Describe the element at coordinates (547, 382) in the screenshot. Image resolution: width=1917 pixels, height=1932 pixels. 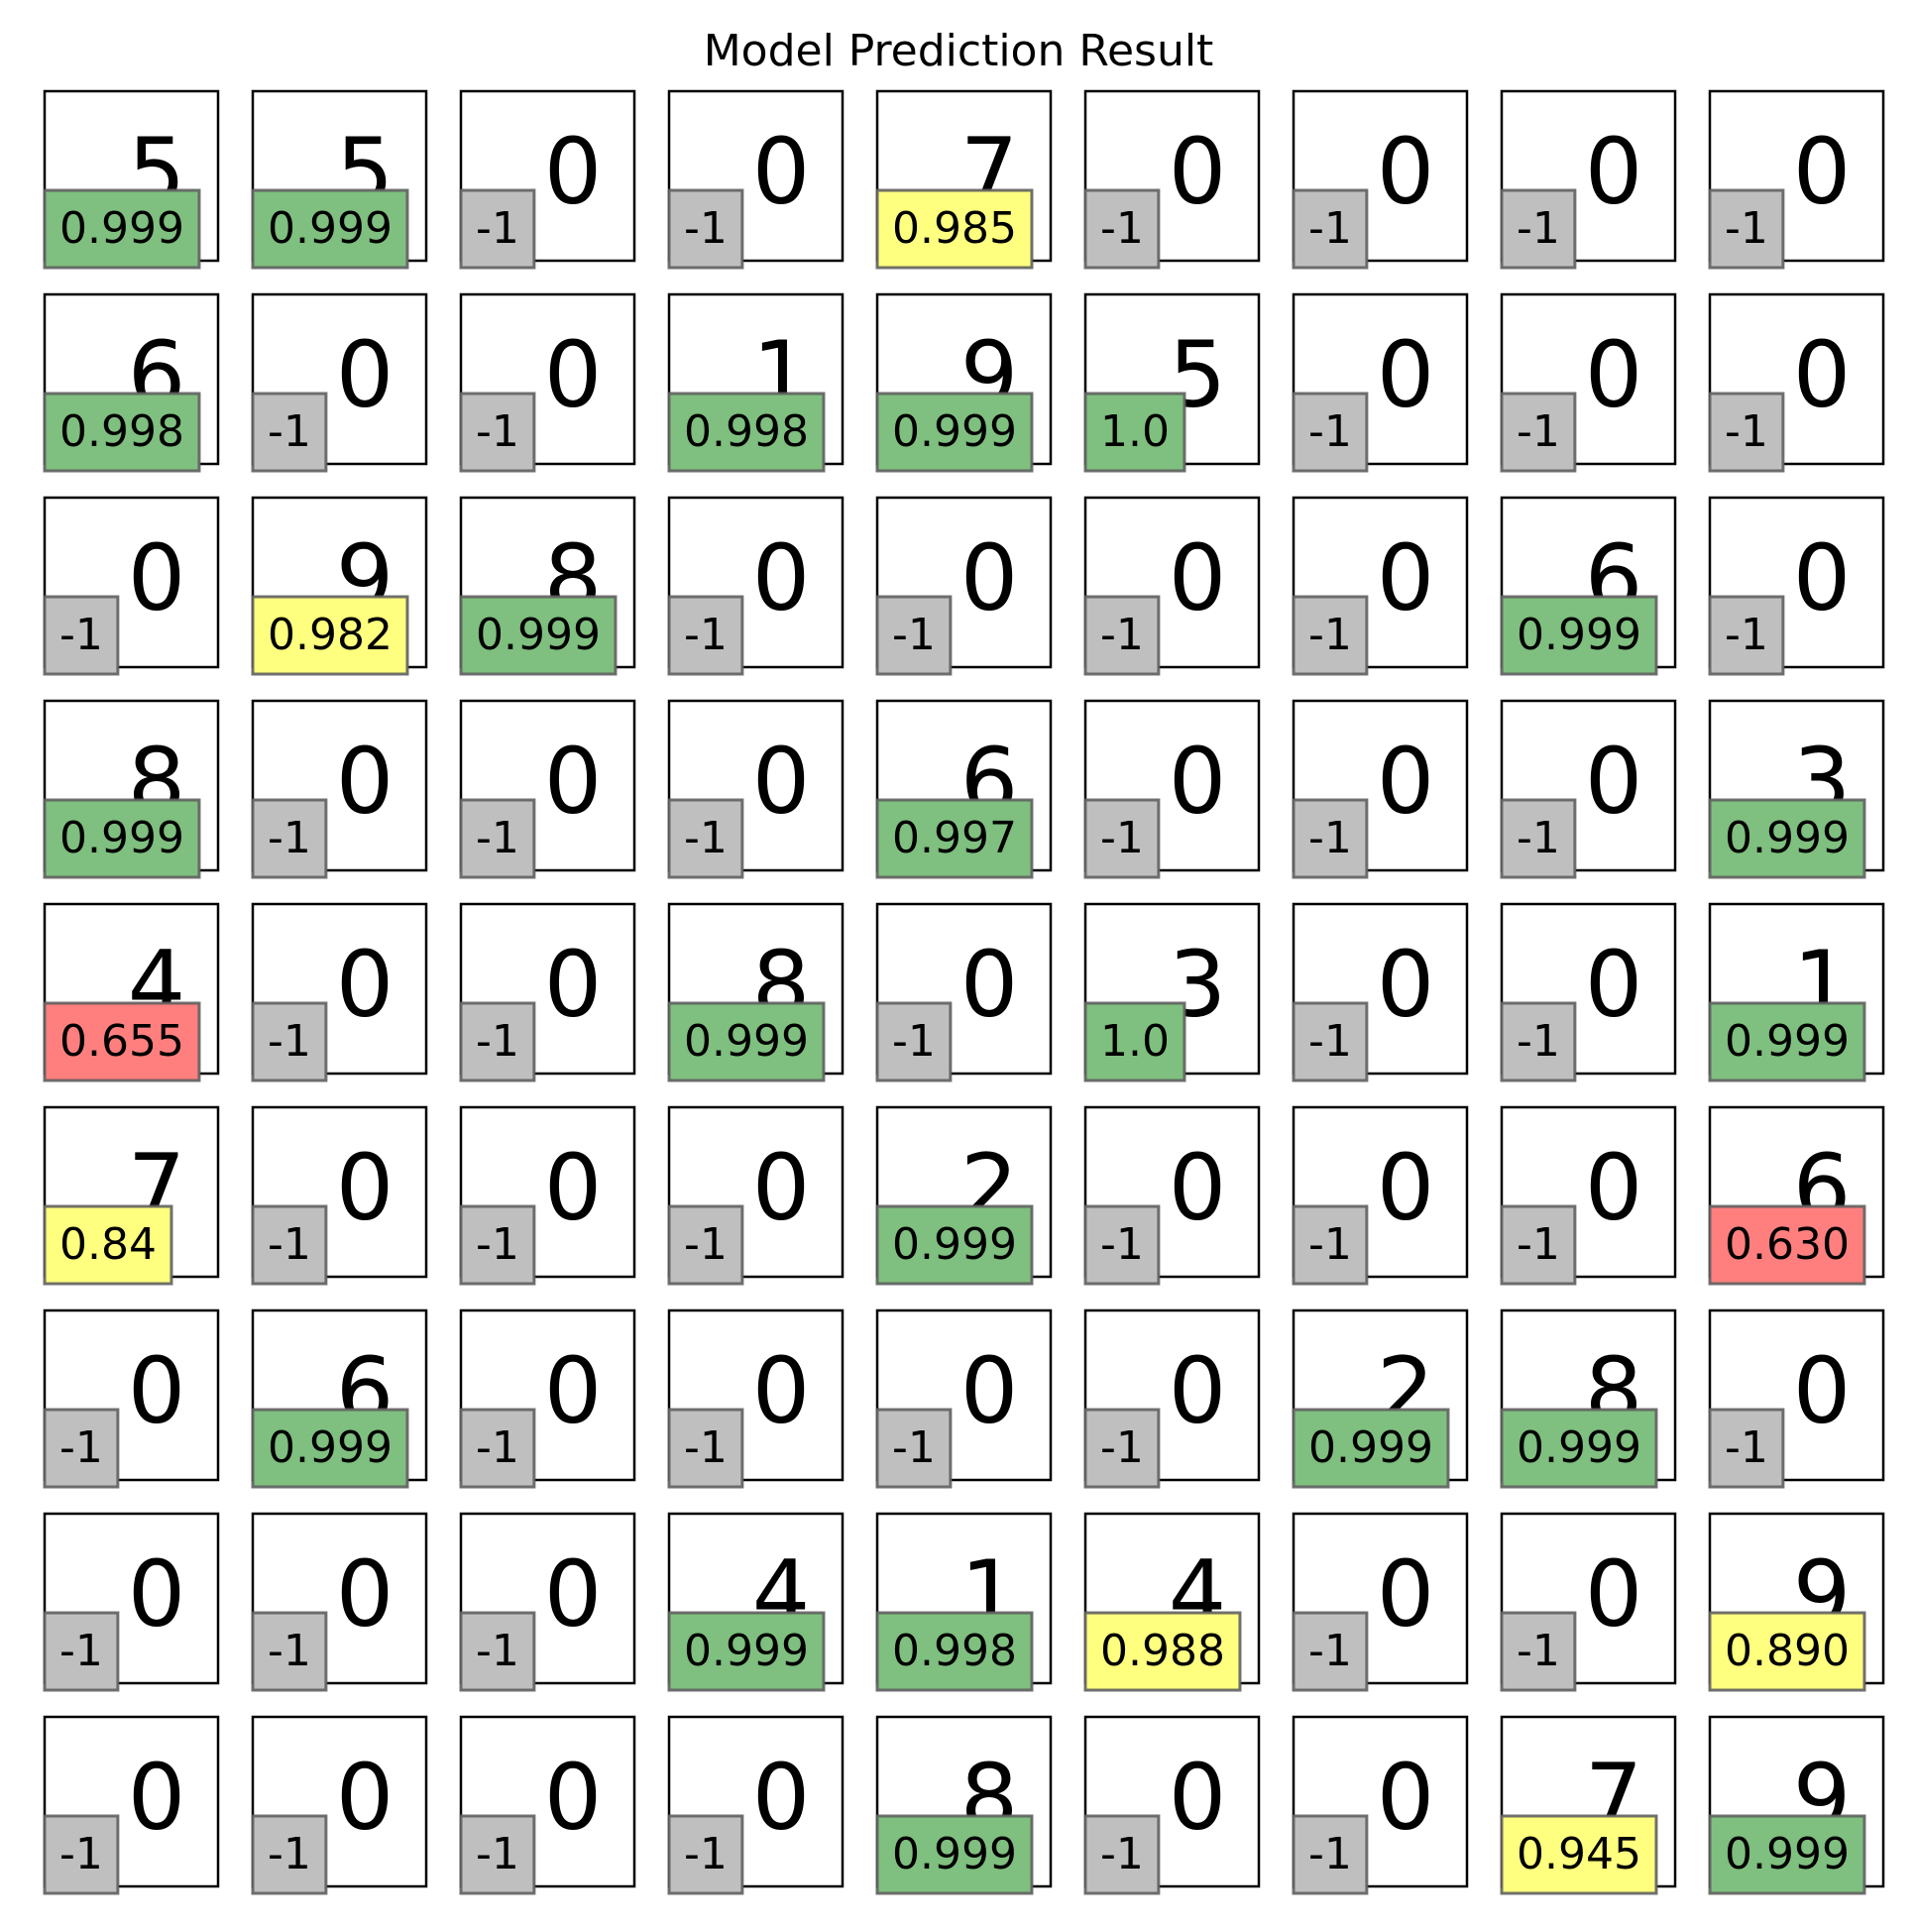
I see `cell-r1-c2: 0 -1` at that location.